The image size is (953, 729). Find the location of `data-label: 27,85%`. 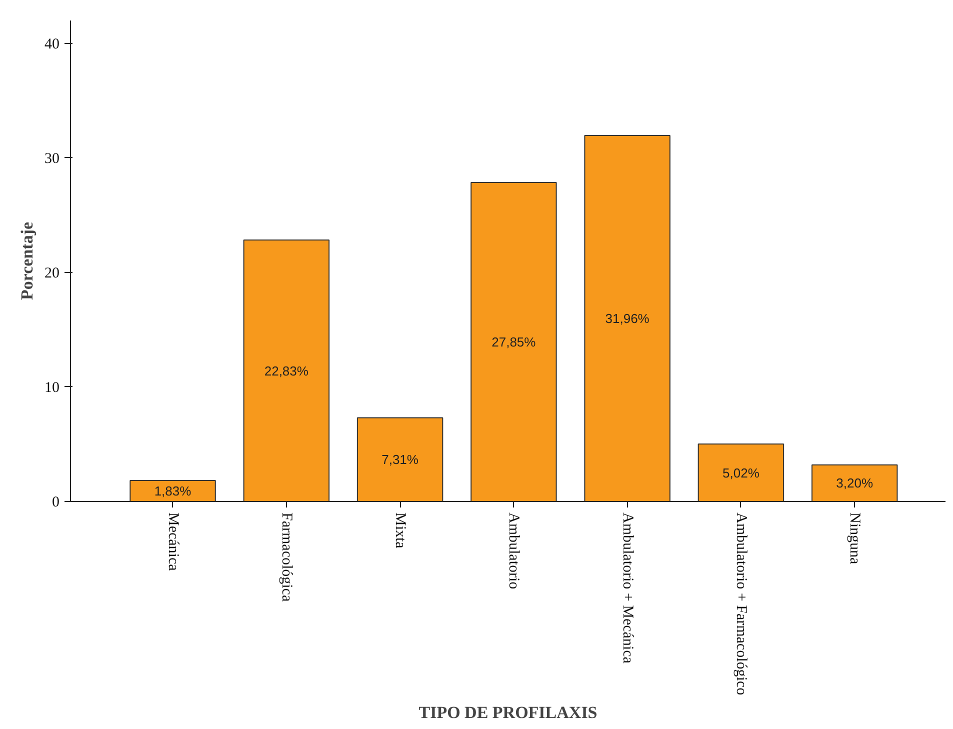

data-label: 27,85% is located at coordinates (514, 342).